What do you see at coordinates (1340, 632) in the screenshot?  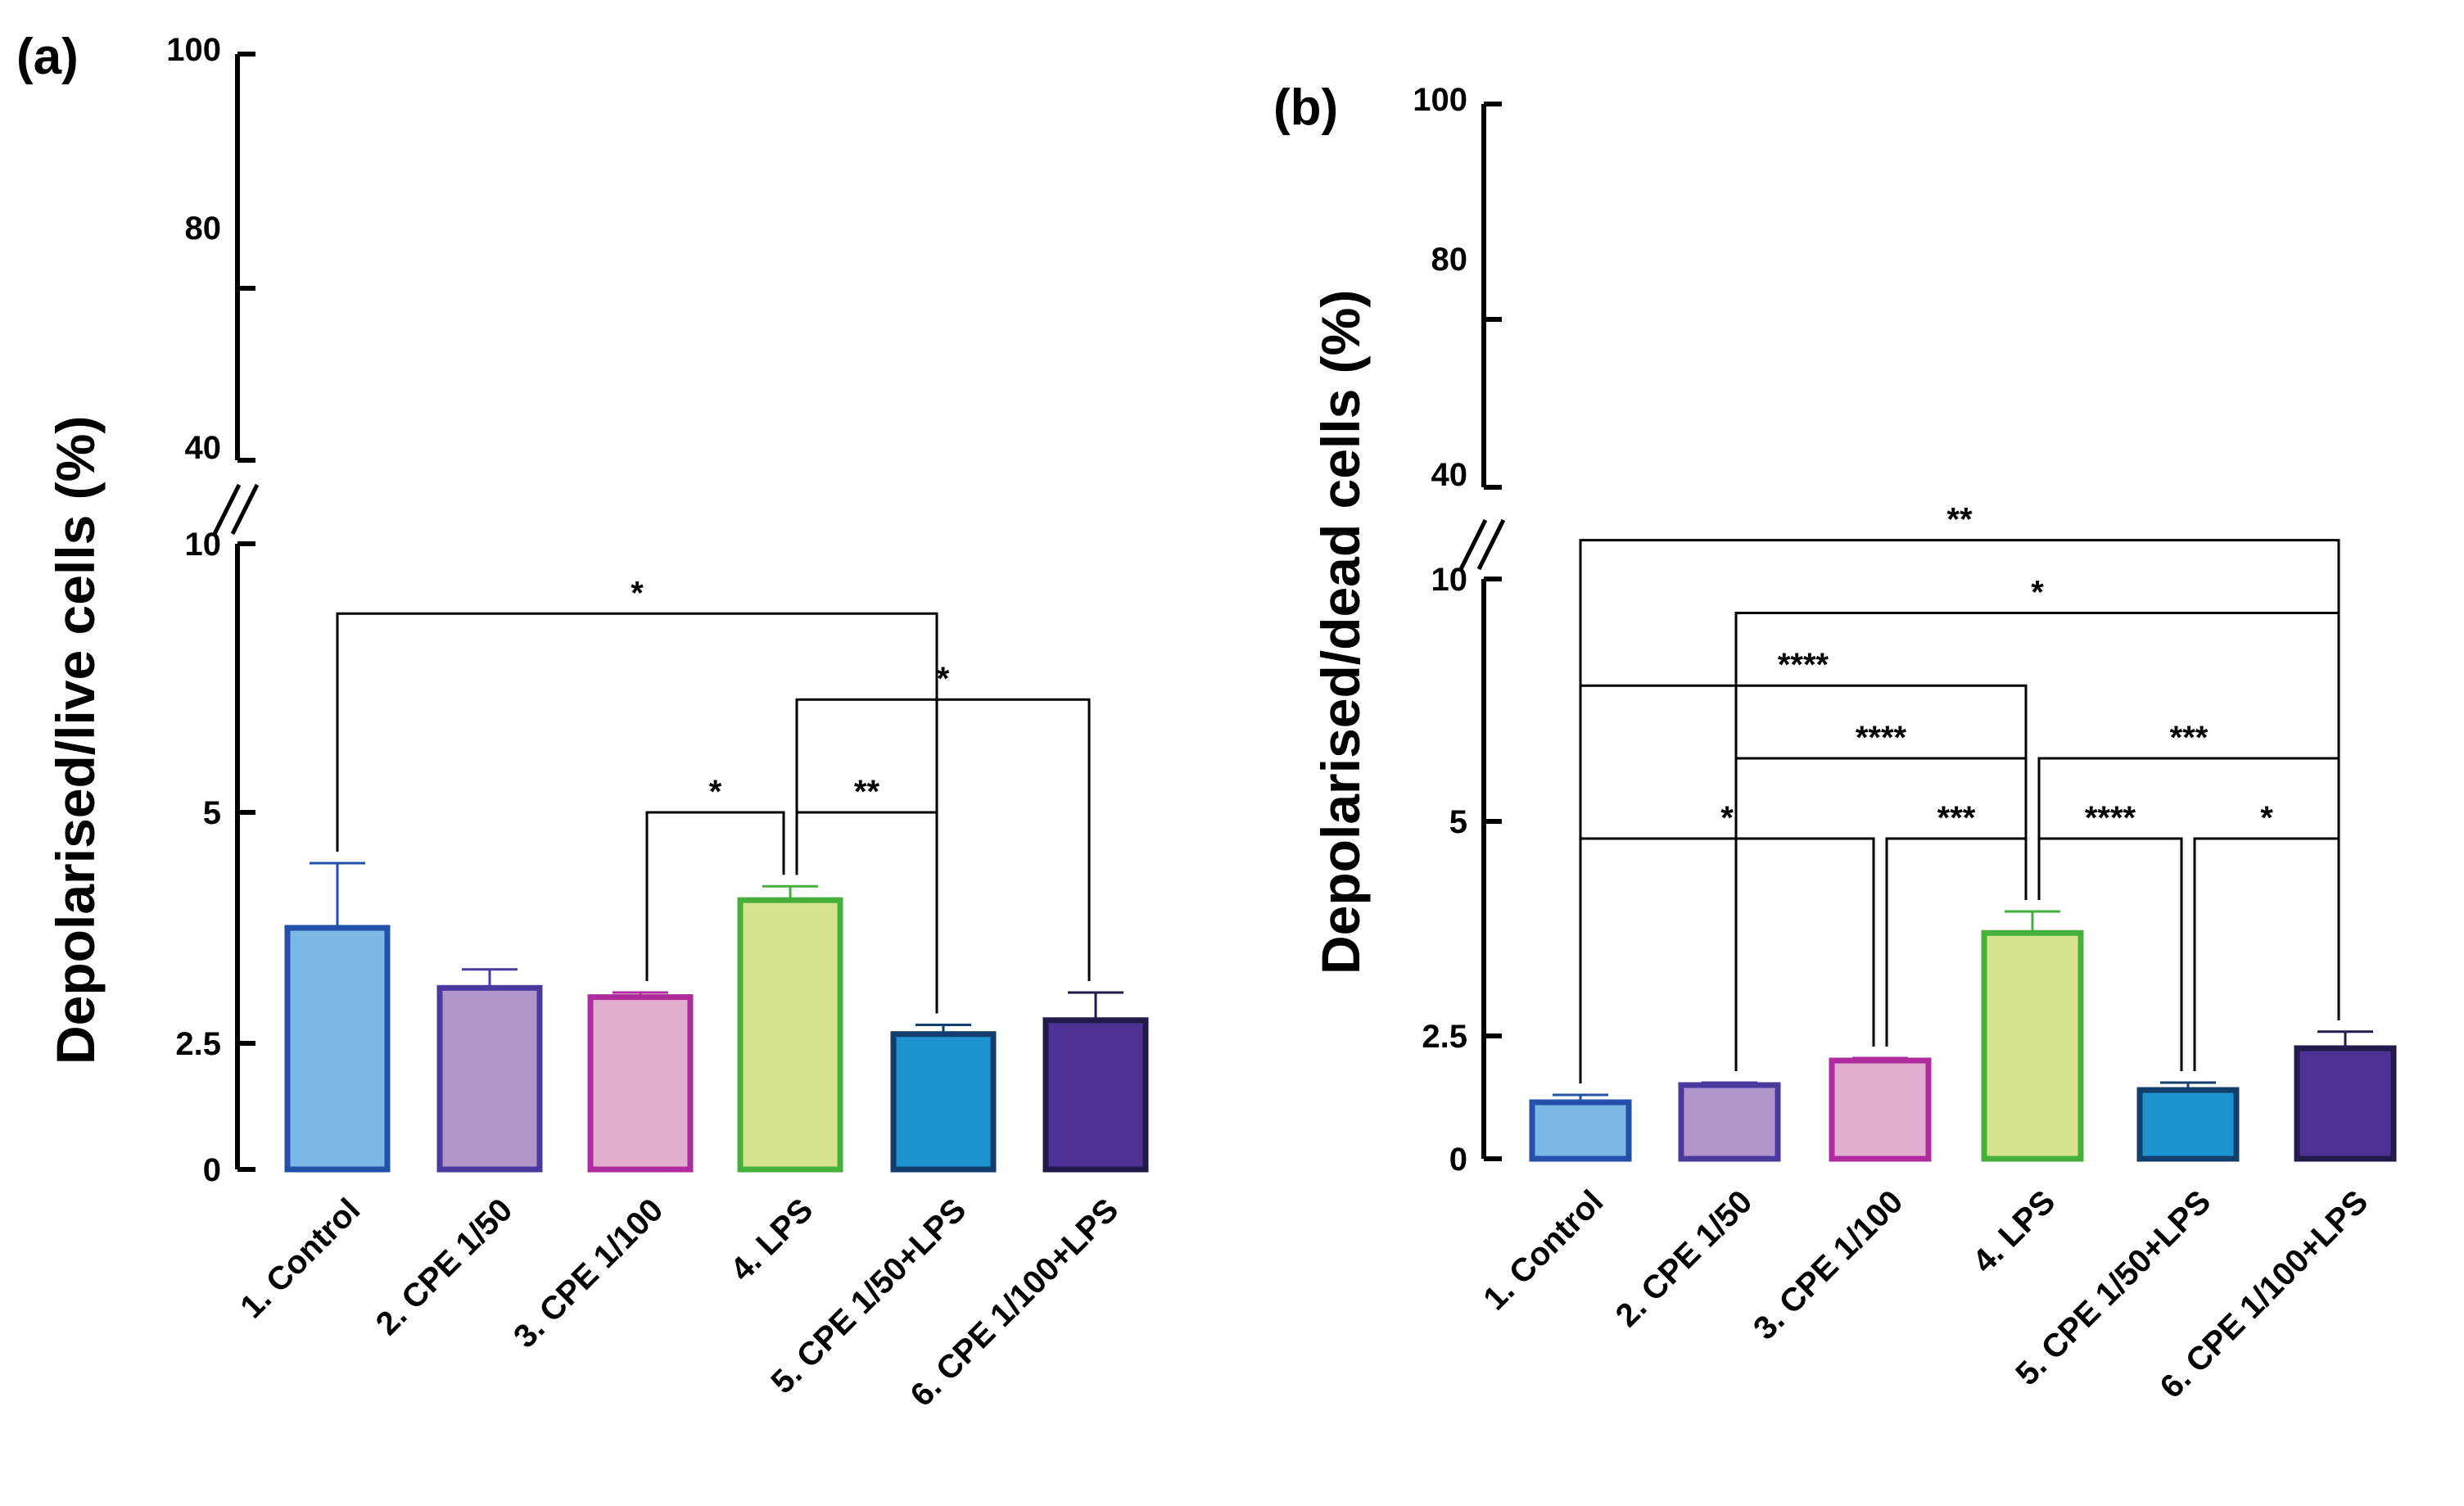 I see `y-axis-label: Depolarised/dead cells (%)` at bounding box center [1340, 632].